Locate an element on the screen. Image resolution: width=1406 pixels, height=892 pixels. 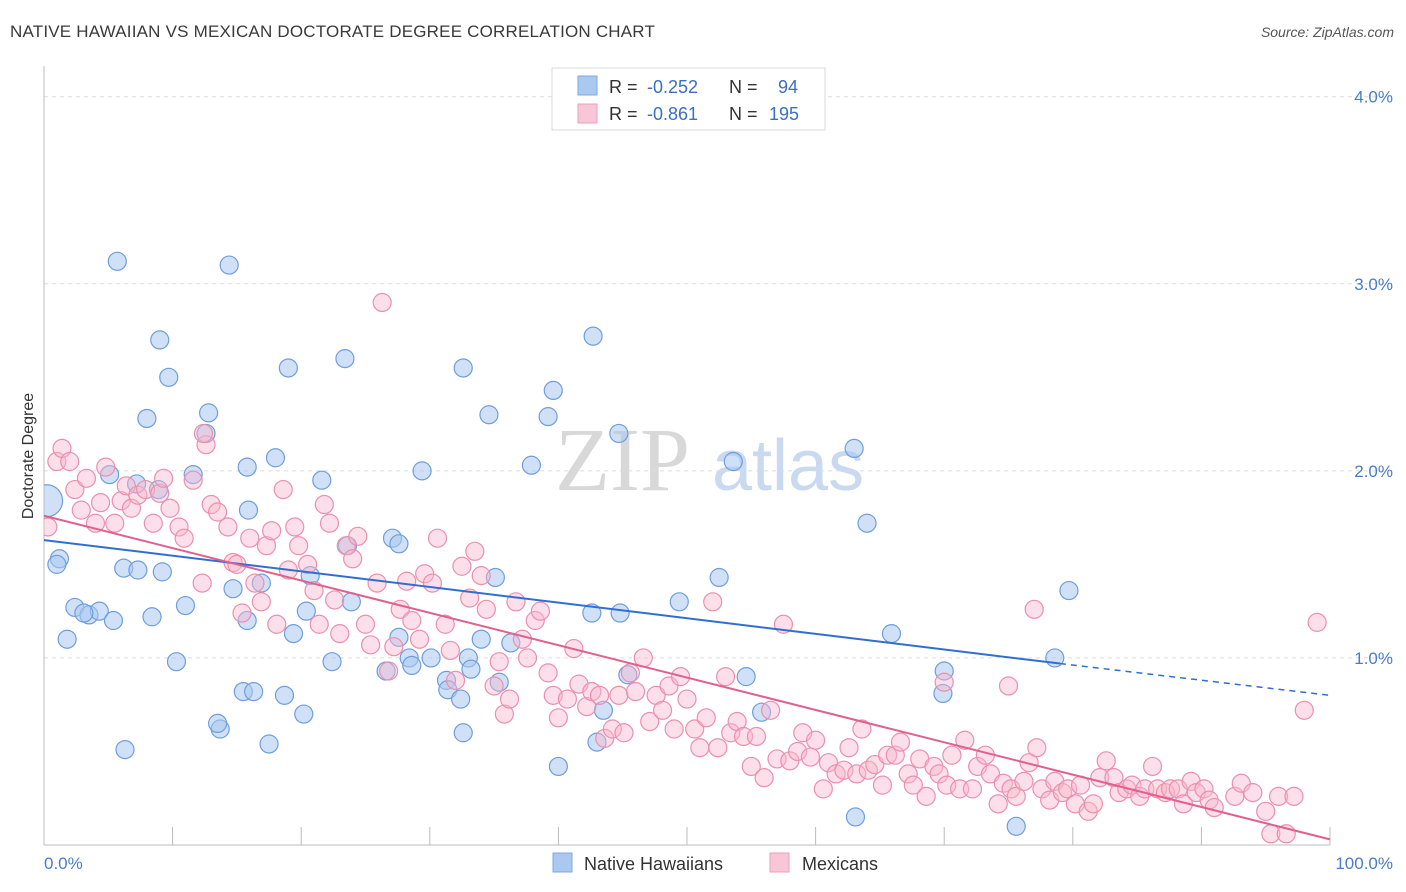
legend-r-label-1: R = is located at coordinates (623, 87).